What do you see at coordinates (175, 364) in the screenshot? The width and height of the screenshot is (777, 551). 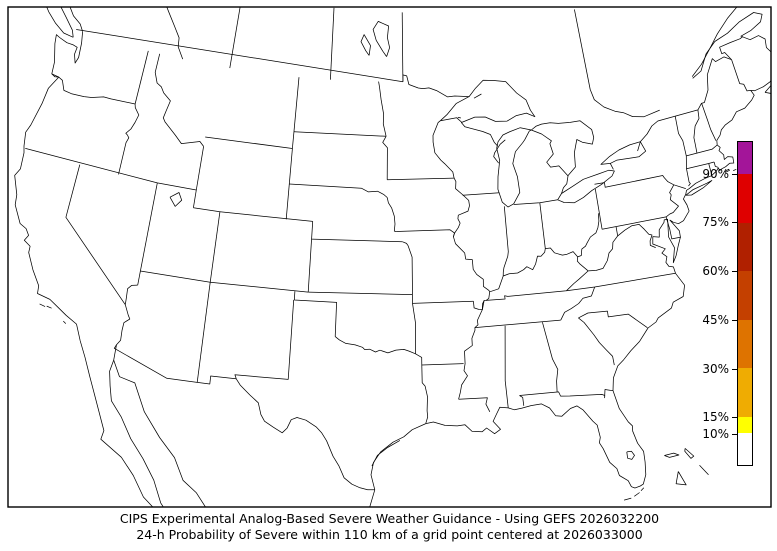 I see `map-nm-mexico-bootheel` at bounding box center [175, 364].